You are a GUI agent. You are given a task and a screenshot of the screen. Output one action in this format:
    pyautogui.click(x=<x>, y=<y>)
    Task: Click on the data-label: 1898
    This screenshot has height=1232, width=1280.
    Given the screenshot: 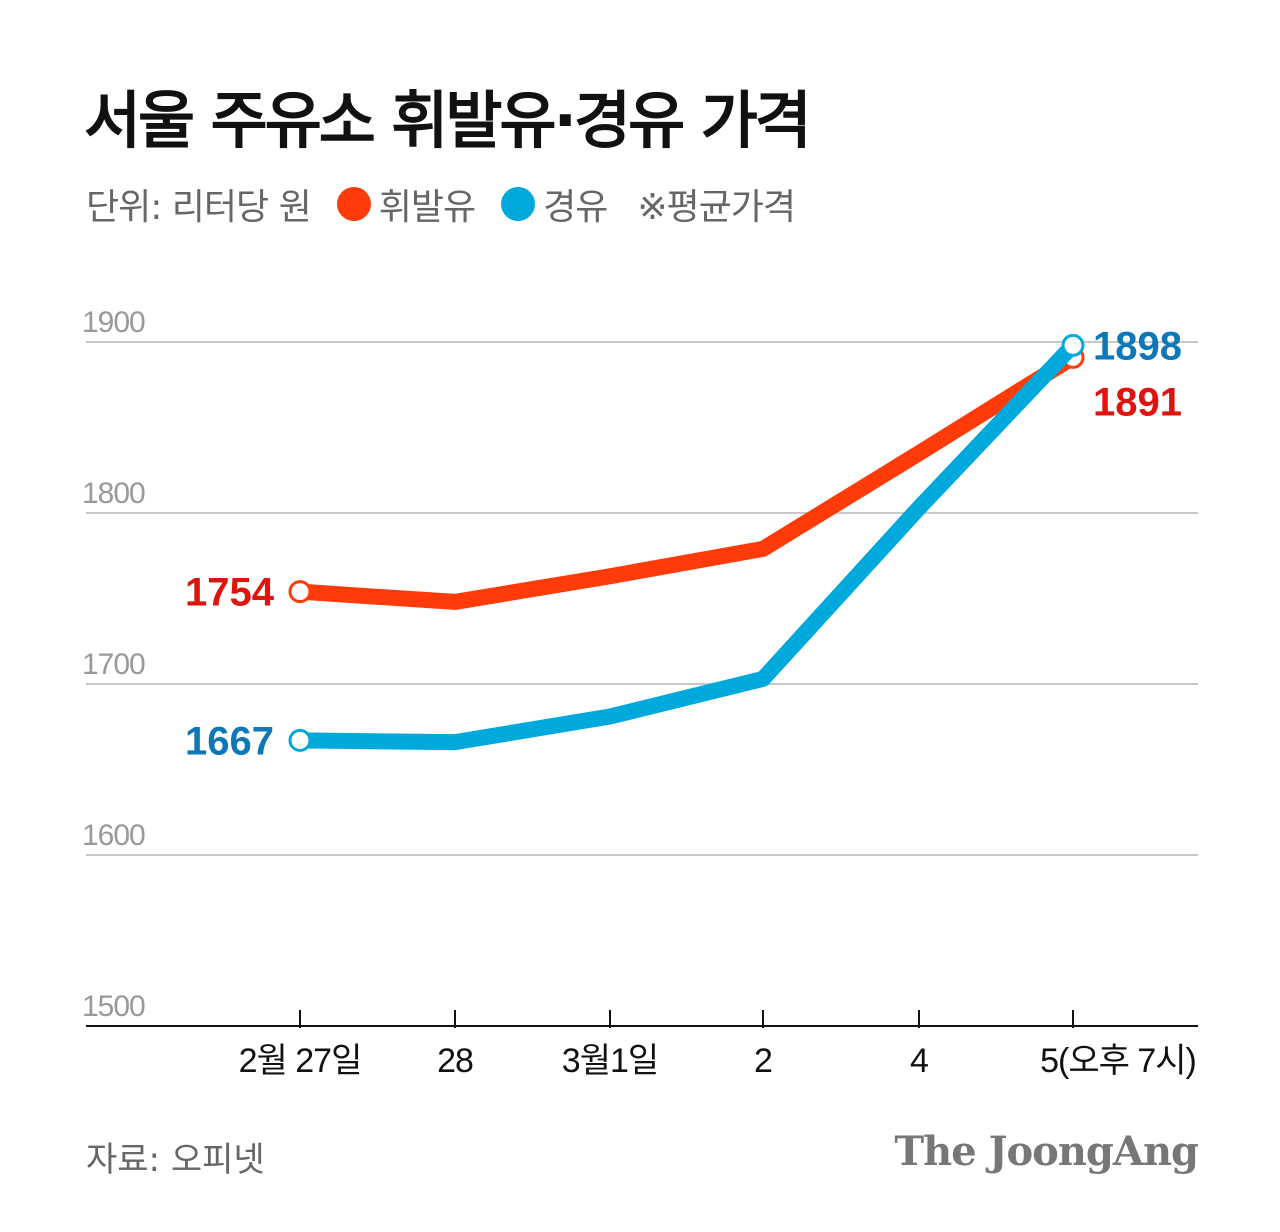 What is the action you would take?
    pyautogui.click(x=1137, y=346)
    